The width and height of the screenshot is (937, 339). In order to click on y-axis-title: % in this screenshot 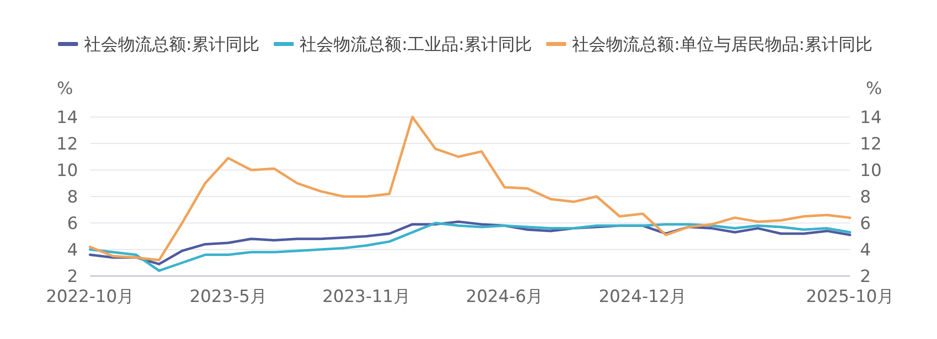, I will do `click(65, 89)`.